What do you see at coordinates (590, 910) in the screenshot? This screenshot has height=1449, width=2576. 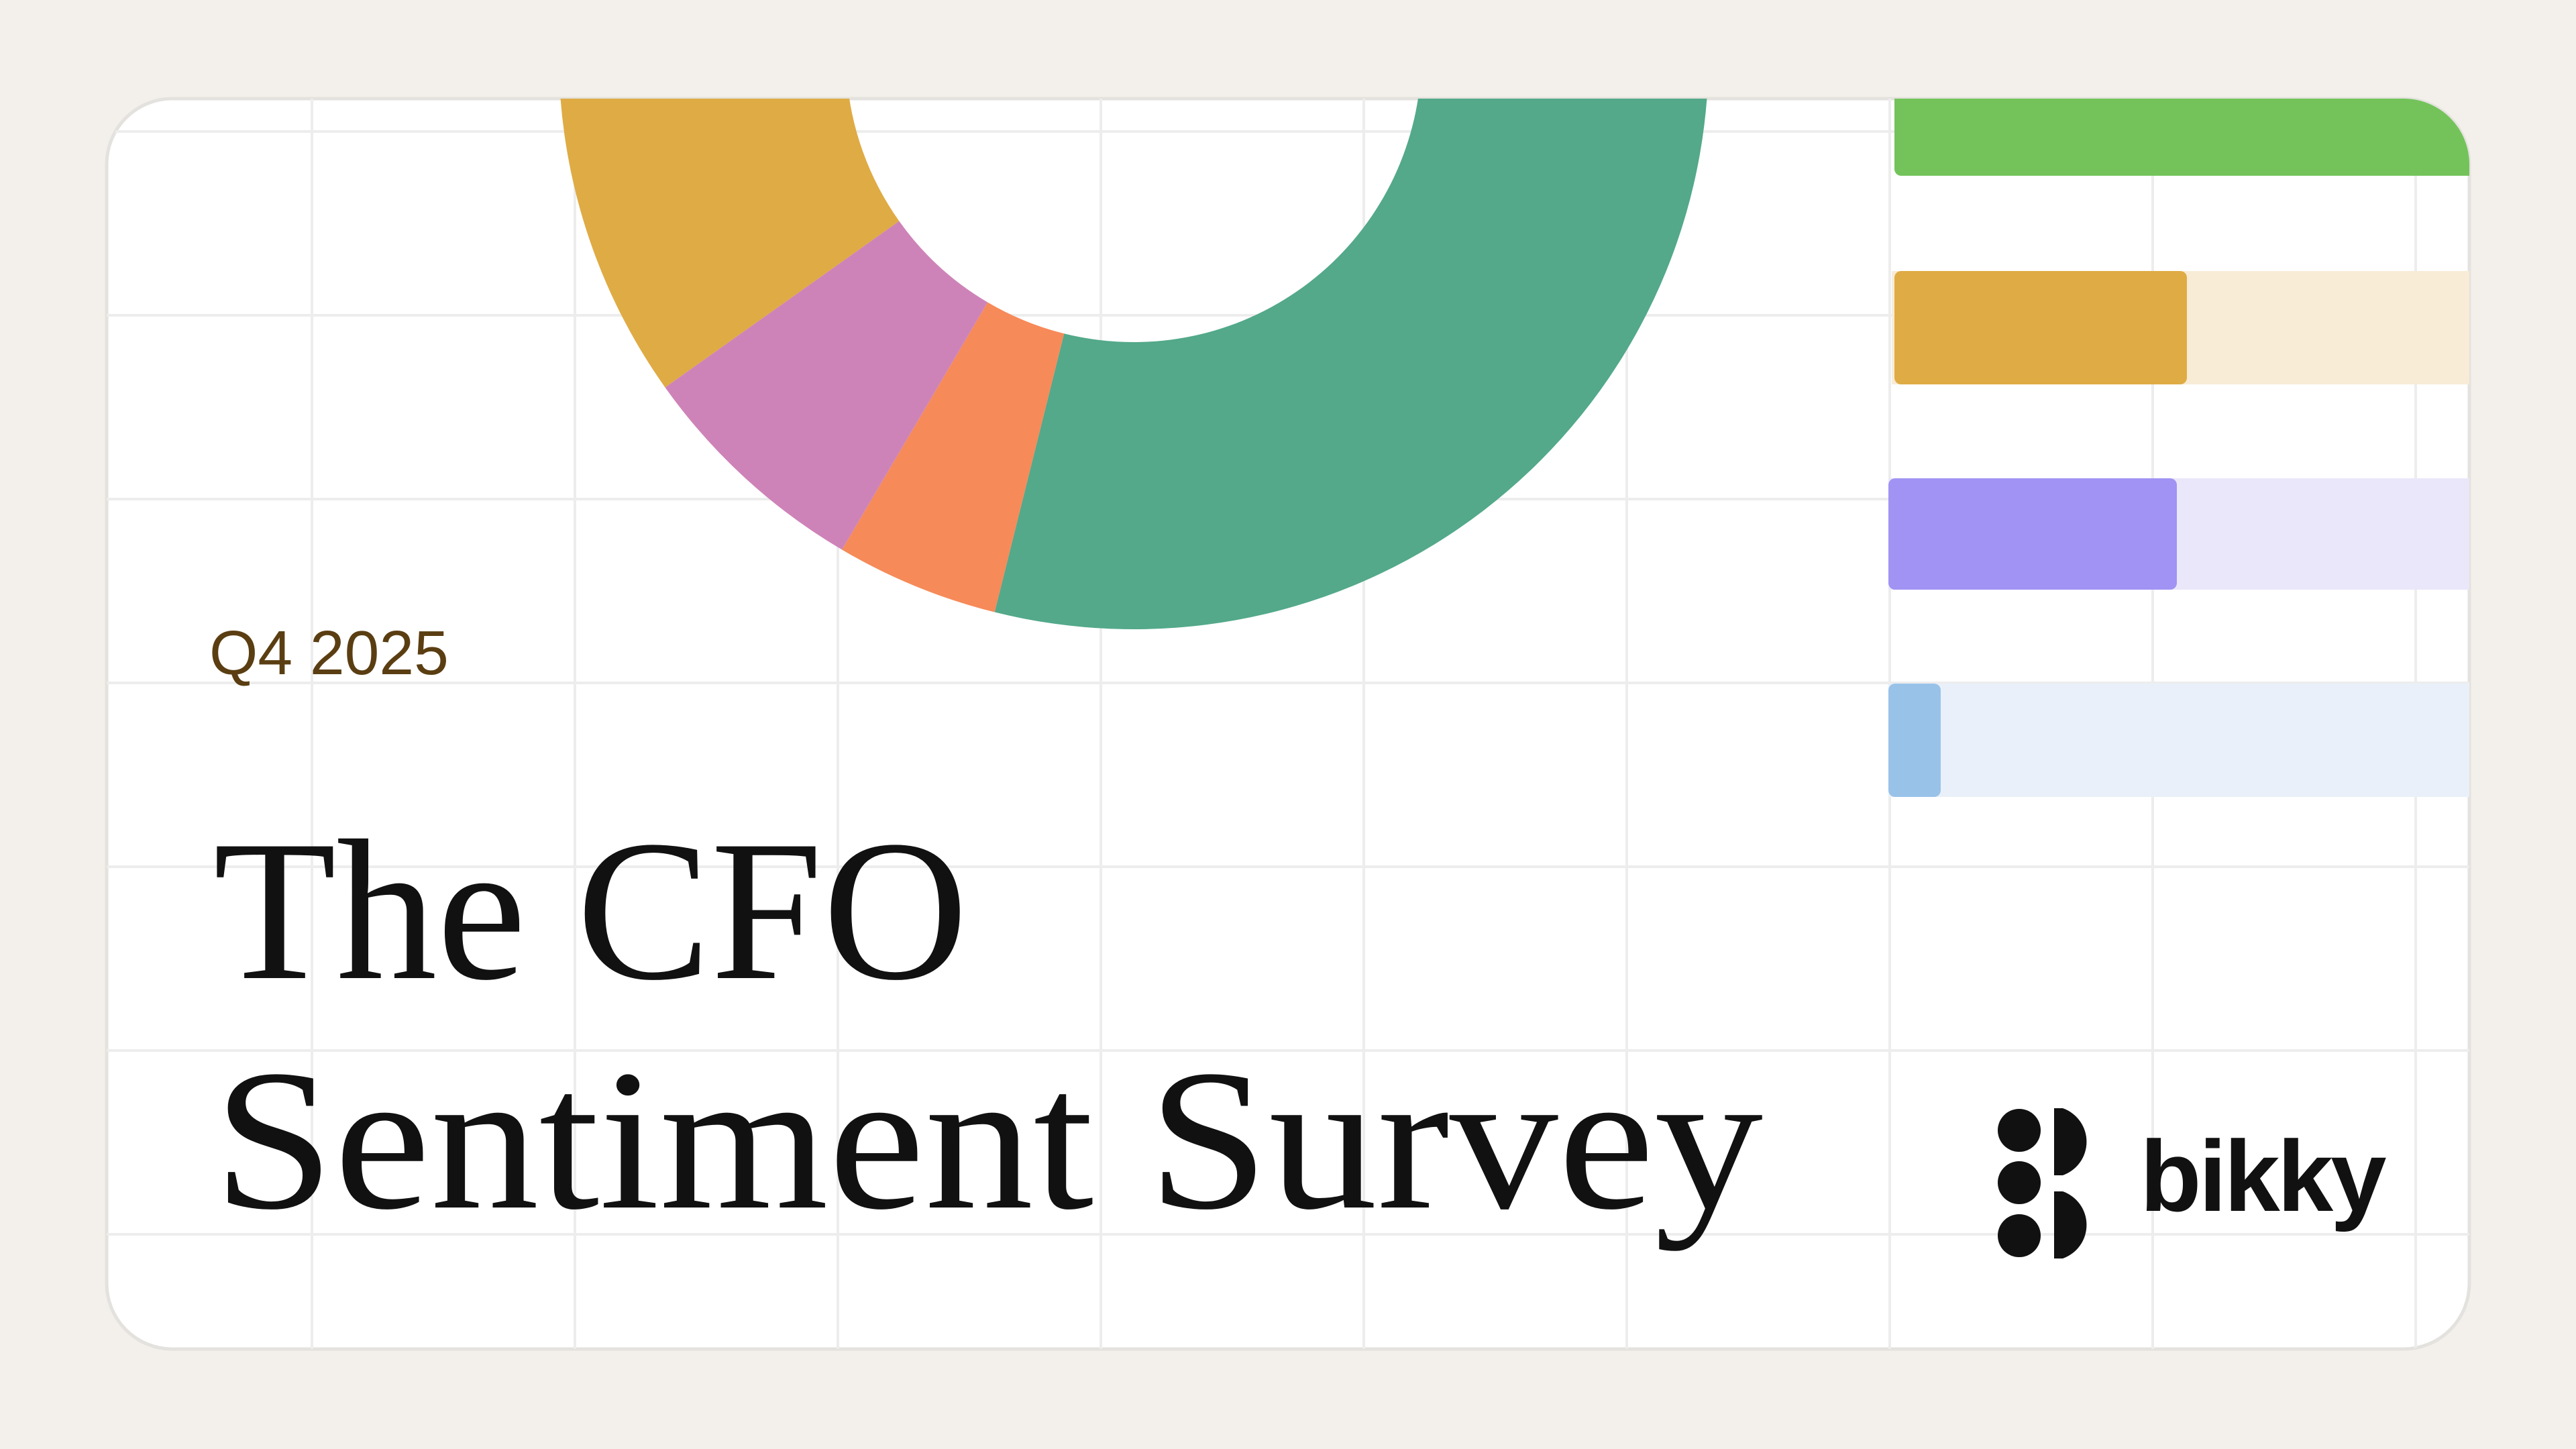 I see `title-line: The CFO` at bounding box center [590, 910].